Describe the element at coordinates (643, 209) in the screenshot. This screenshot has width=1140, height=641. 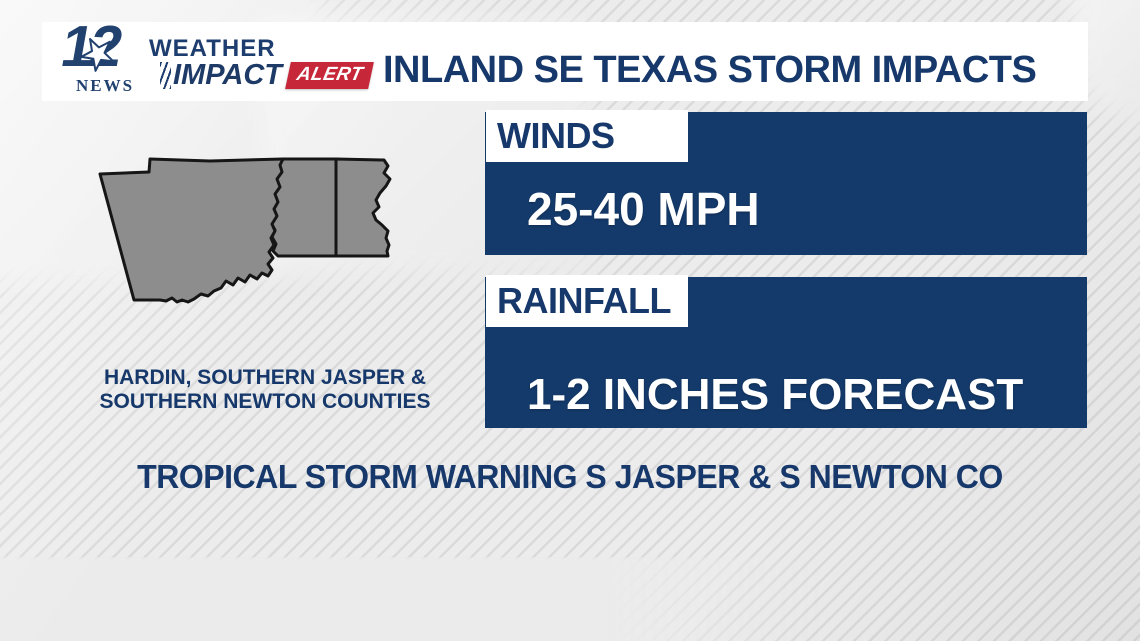
I see `winds-value: 25-40 MPH` at that location.